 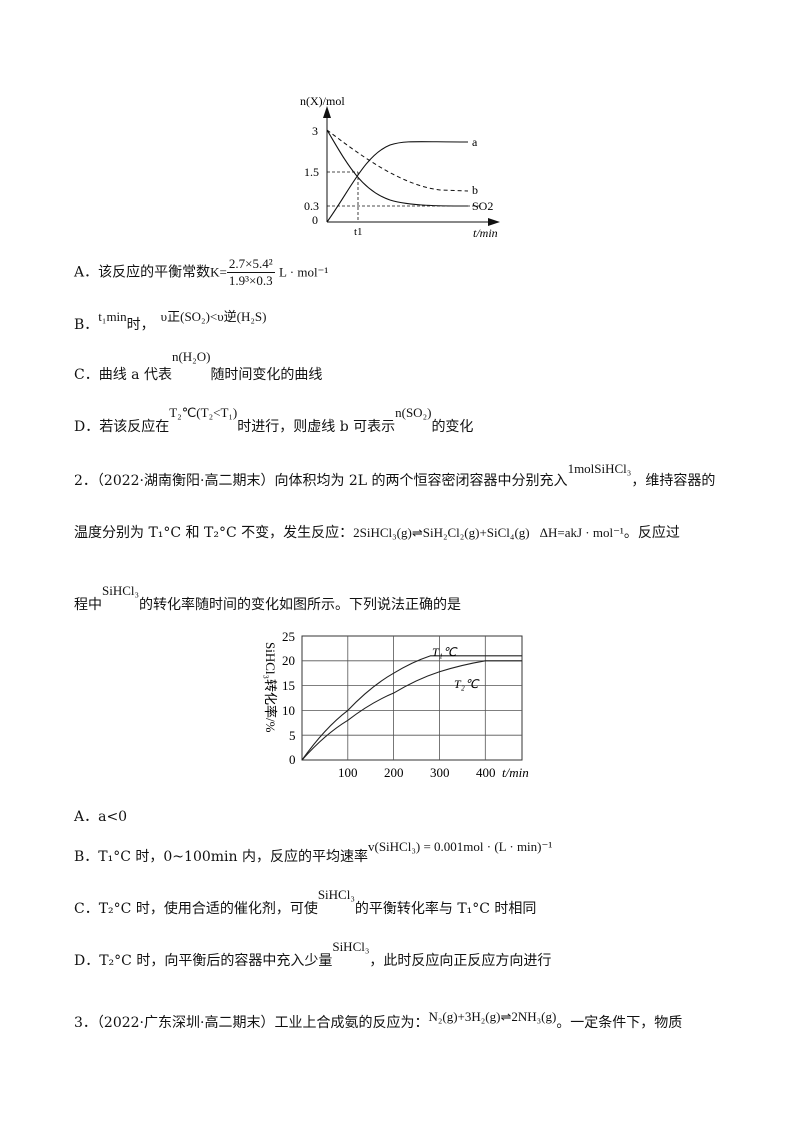 What do you see at coordinates (142, 272) in the screenshot?
I see `q1-a-text: A．该反应的平衡常数` at bounding box center [142, 272].